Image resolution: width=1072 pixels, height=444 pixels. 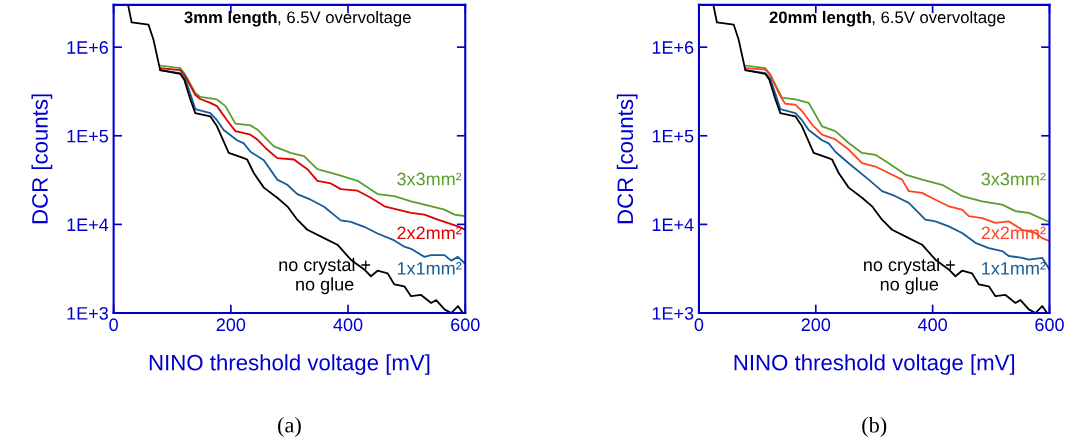 I want to click on text: (a), so click(x=289, y=427).